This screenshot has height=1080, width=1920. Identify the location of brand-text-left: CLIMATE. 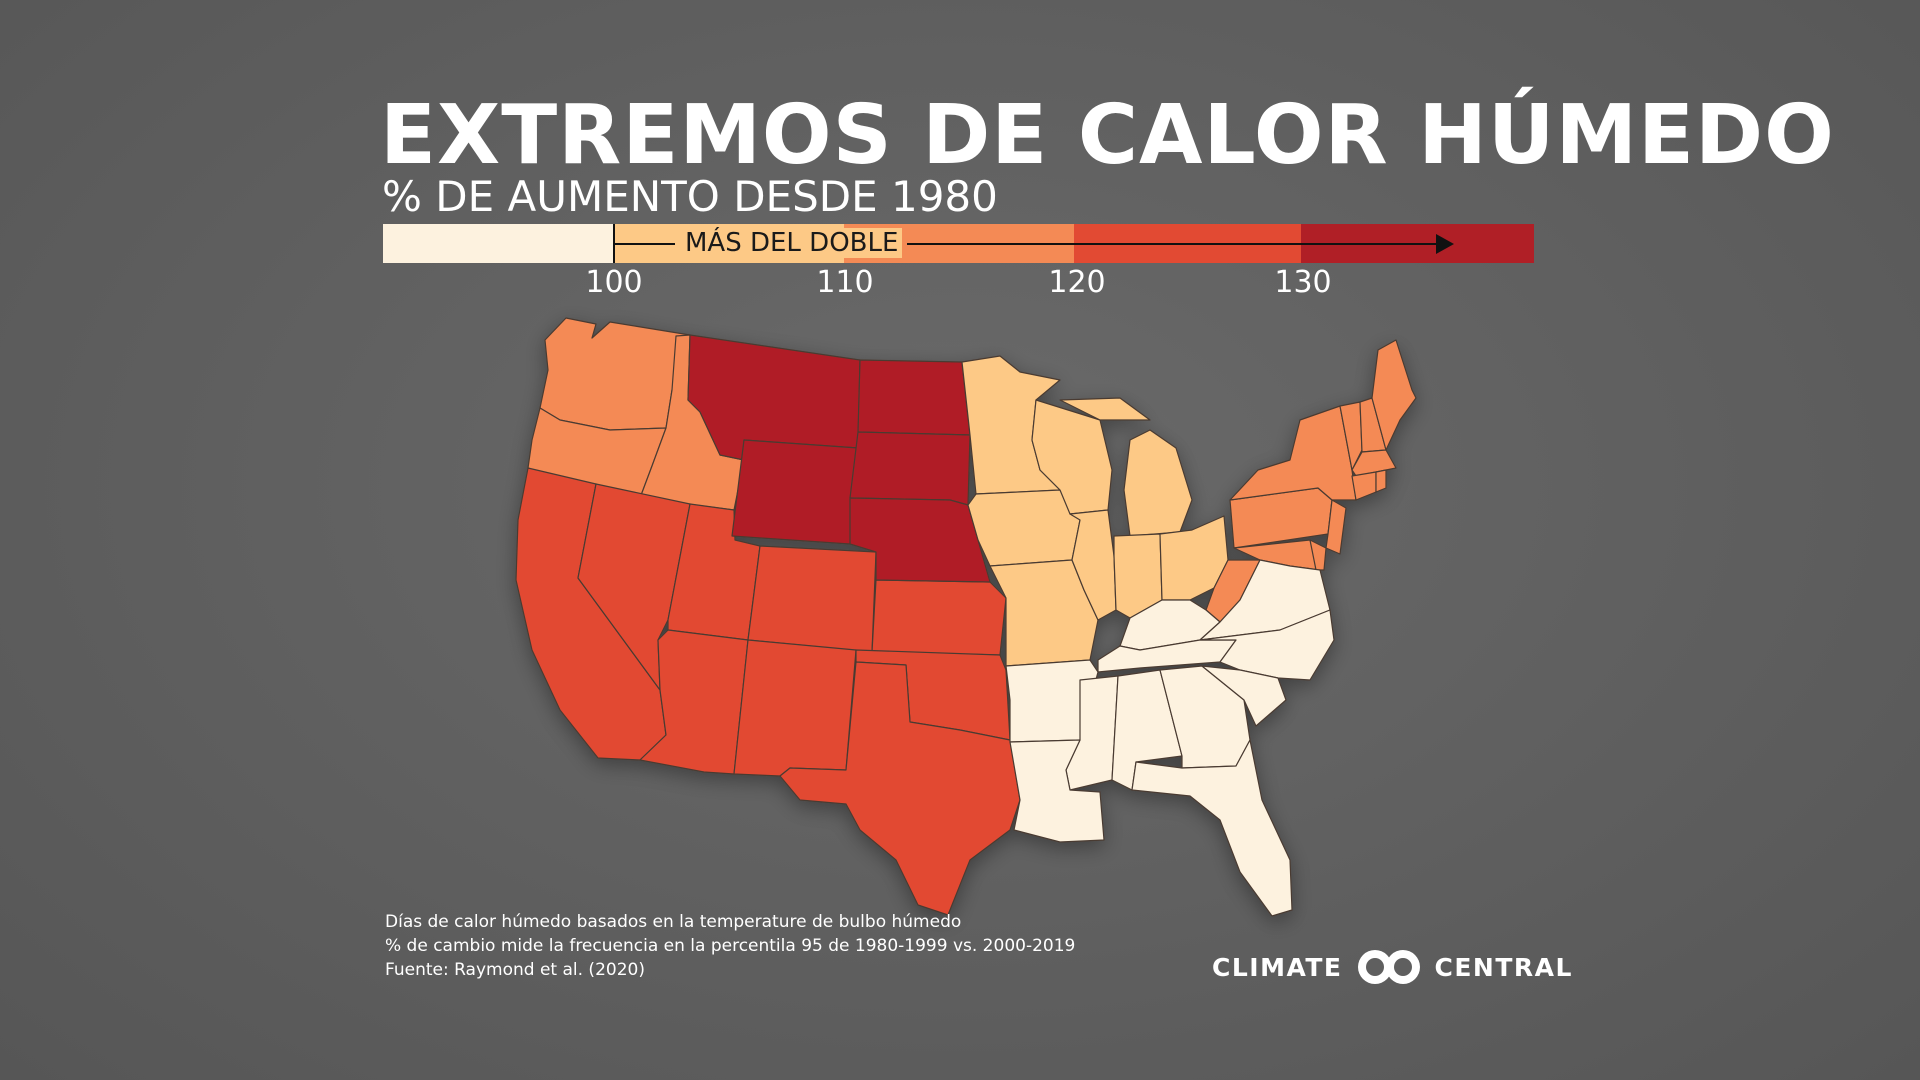
(1277, 967).